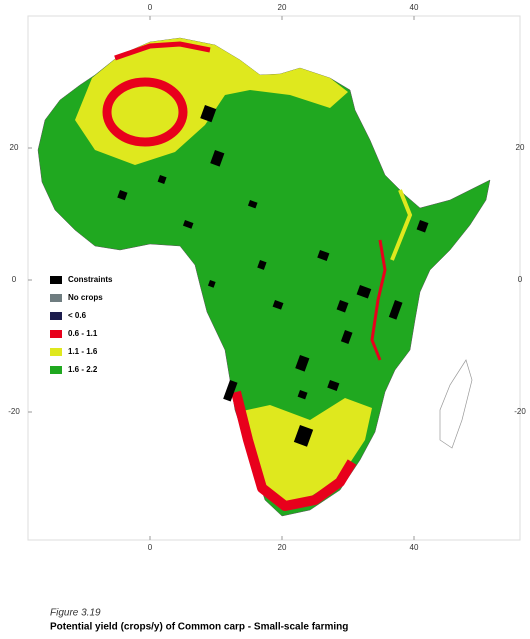 The image size is (530, 639). I want to click on legend-label: 1.1 - 1.6, so click(83, 351).